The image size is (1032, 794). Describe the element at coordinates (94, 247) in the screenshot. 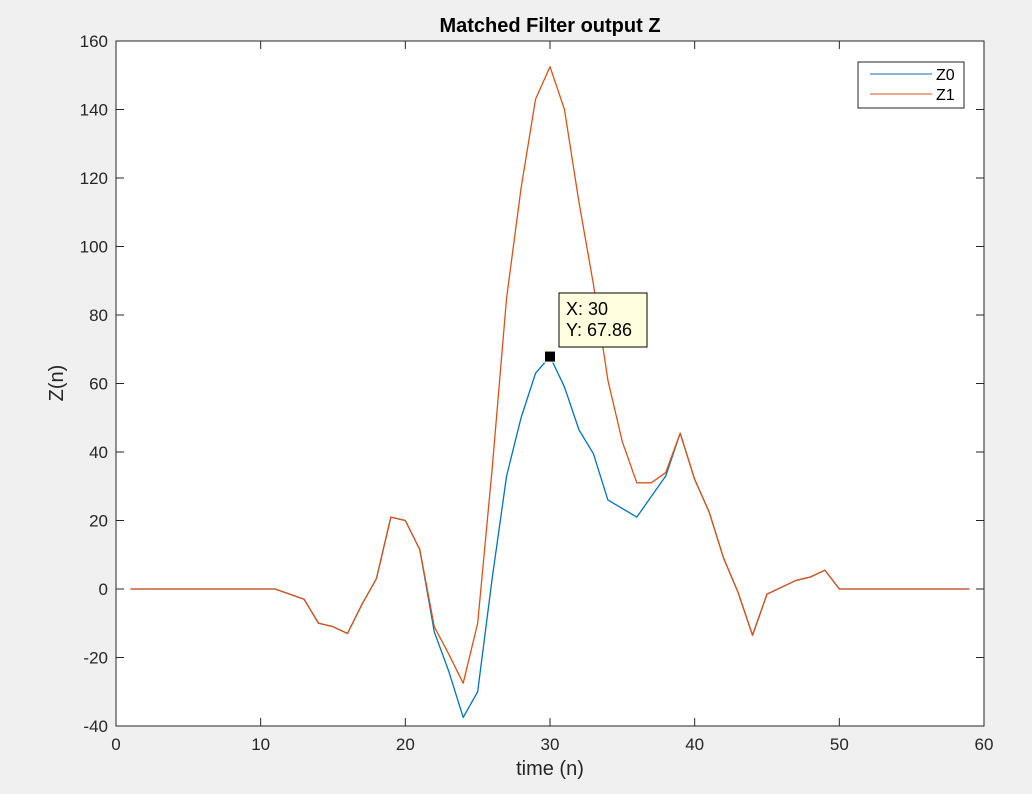

I see `y-tick-label: 100` at that location.